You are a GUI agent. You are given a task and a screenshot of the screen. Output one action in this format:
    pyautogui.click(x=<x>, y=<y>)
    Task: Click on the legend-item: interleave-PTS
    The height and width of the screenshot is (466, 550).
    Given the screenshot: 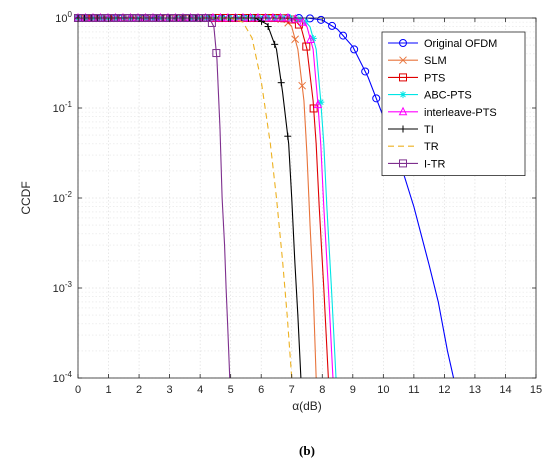 What is the action you would take?
    pyautogui.click(x=442, y=112)
    